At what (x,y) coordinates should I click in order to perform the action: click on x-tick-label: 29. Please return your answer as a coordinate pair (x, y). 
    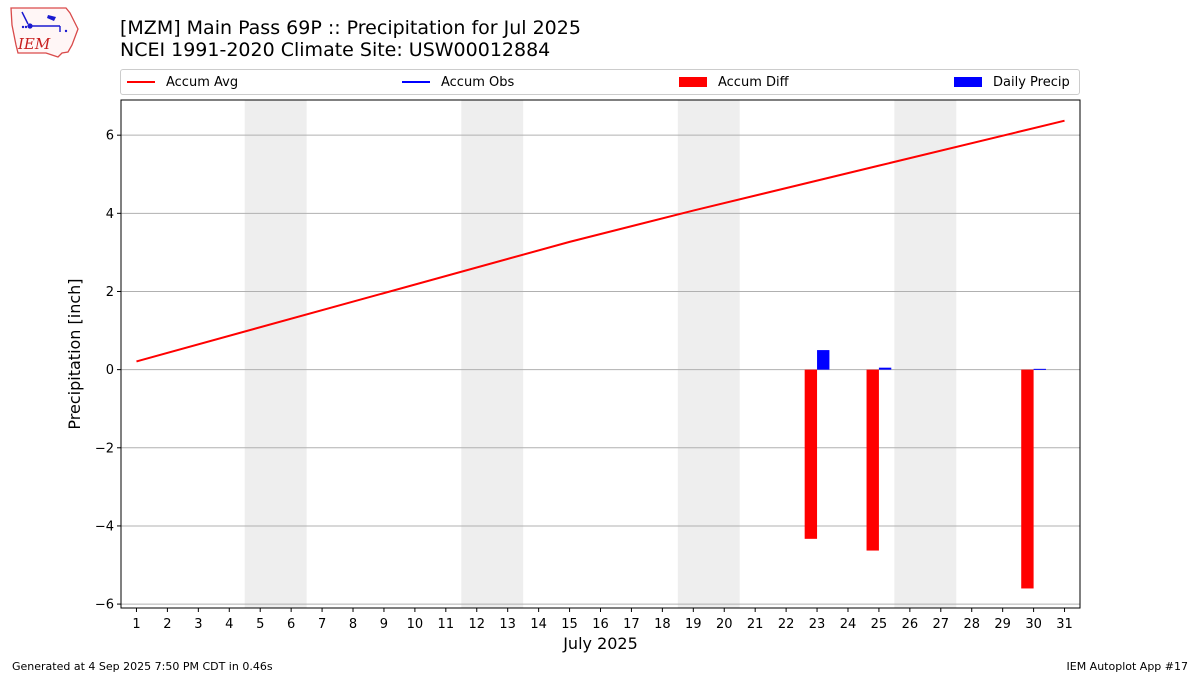
    Looking at the image, I should click on (1002, 624).